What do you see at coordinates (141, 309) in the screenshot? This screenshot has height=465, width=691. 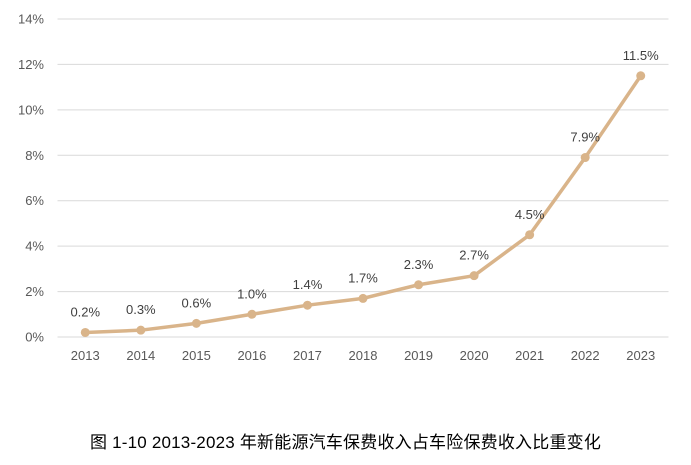 I see `data-point-label: 0.3%` at bounding box center [141, 309].